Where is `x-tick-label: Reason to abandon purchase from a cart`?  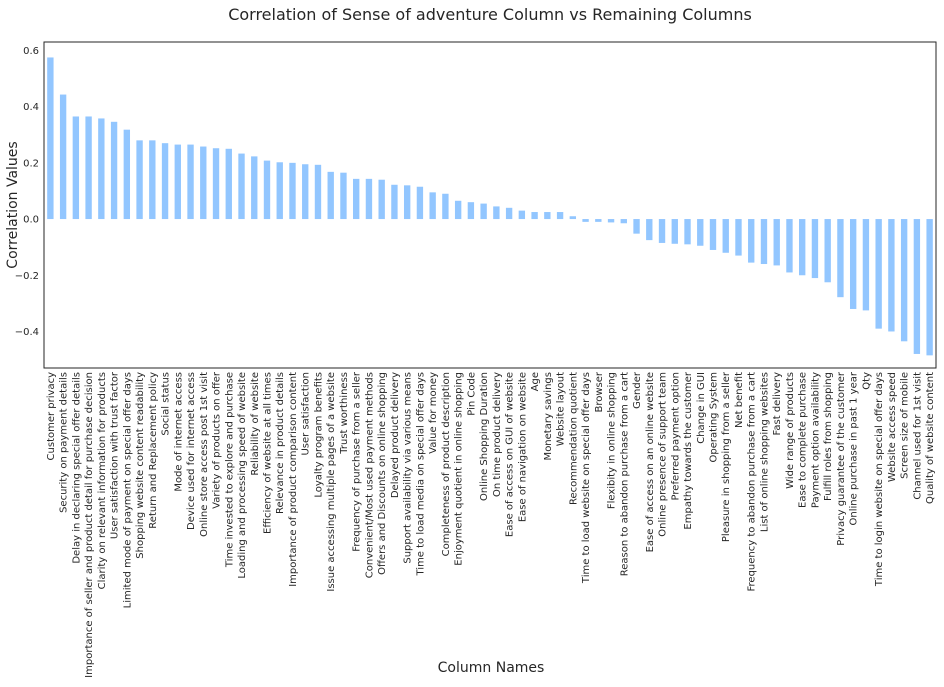 x-tick-label: Reason to abandon purchase from a cart is located at coordinates (624, 474).